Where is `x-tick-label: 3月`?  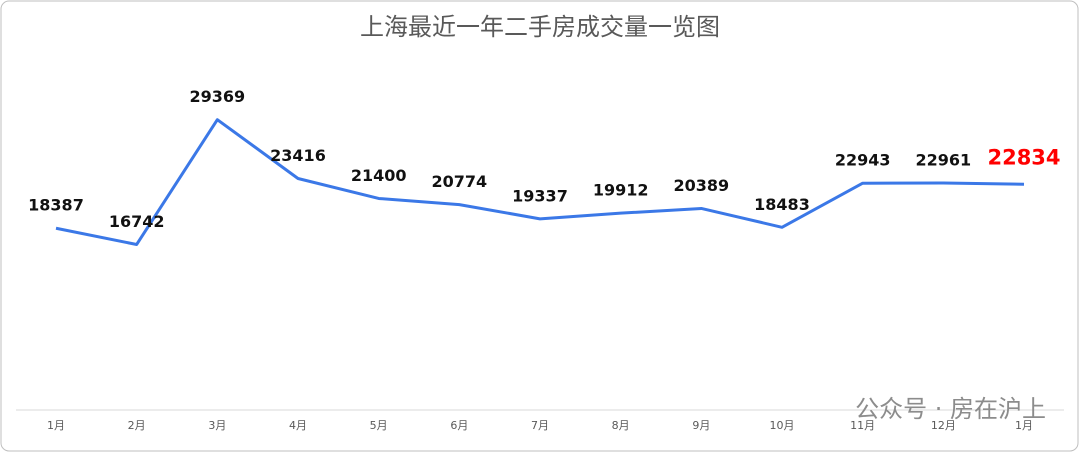
x-tick-label: 3月 is located at coordinates (217, 425).